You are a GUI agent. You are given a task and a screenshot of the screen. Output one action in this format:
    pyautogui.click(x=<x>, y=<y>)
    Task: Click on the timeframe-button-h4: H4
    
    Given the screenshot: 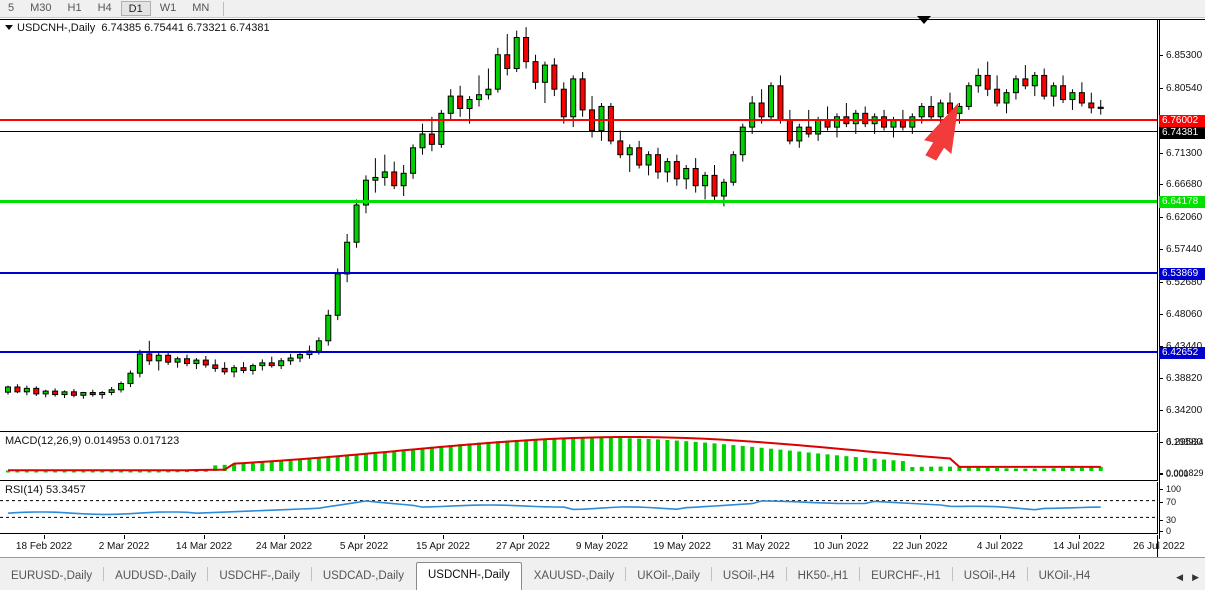 What is the action you would take?
    pyautogui.click(x=104, y=8)
    